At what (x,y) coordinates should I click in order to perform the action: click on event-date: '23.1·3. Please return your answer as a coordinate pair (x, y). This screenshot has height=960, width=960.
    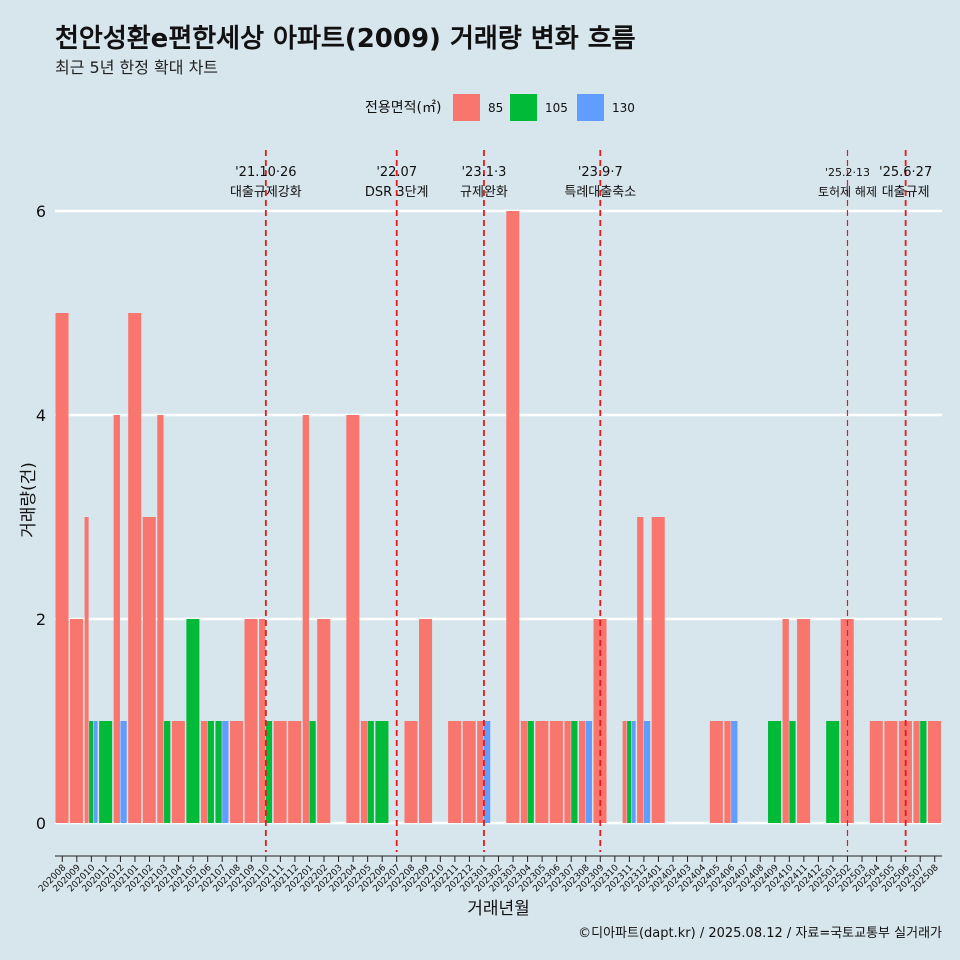
    Looking at the image, I should click on (483, 172).